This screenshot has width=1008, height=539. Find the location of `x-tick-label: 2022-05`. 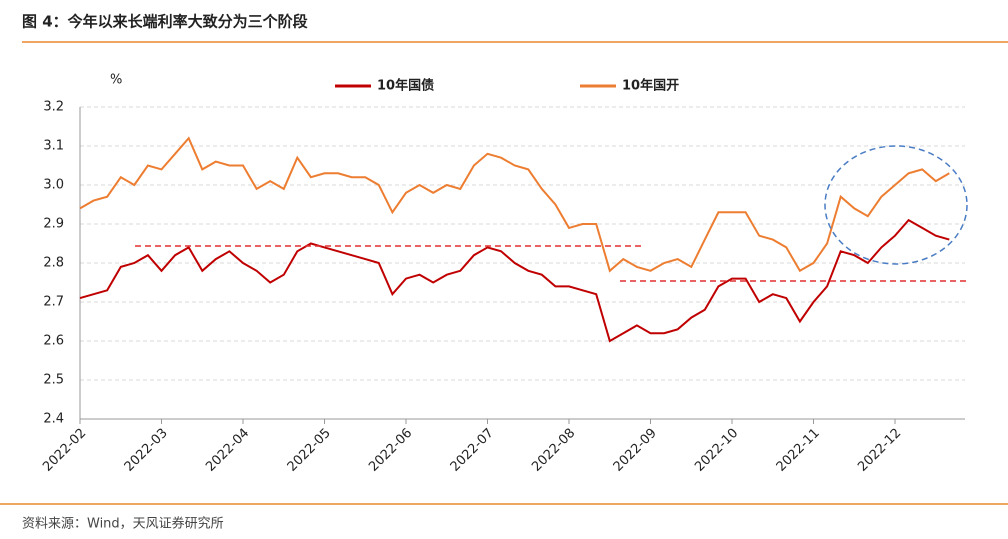

x-tick-label: 2022-05 is located at coordinates (309, 450).